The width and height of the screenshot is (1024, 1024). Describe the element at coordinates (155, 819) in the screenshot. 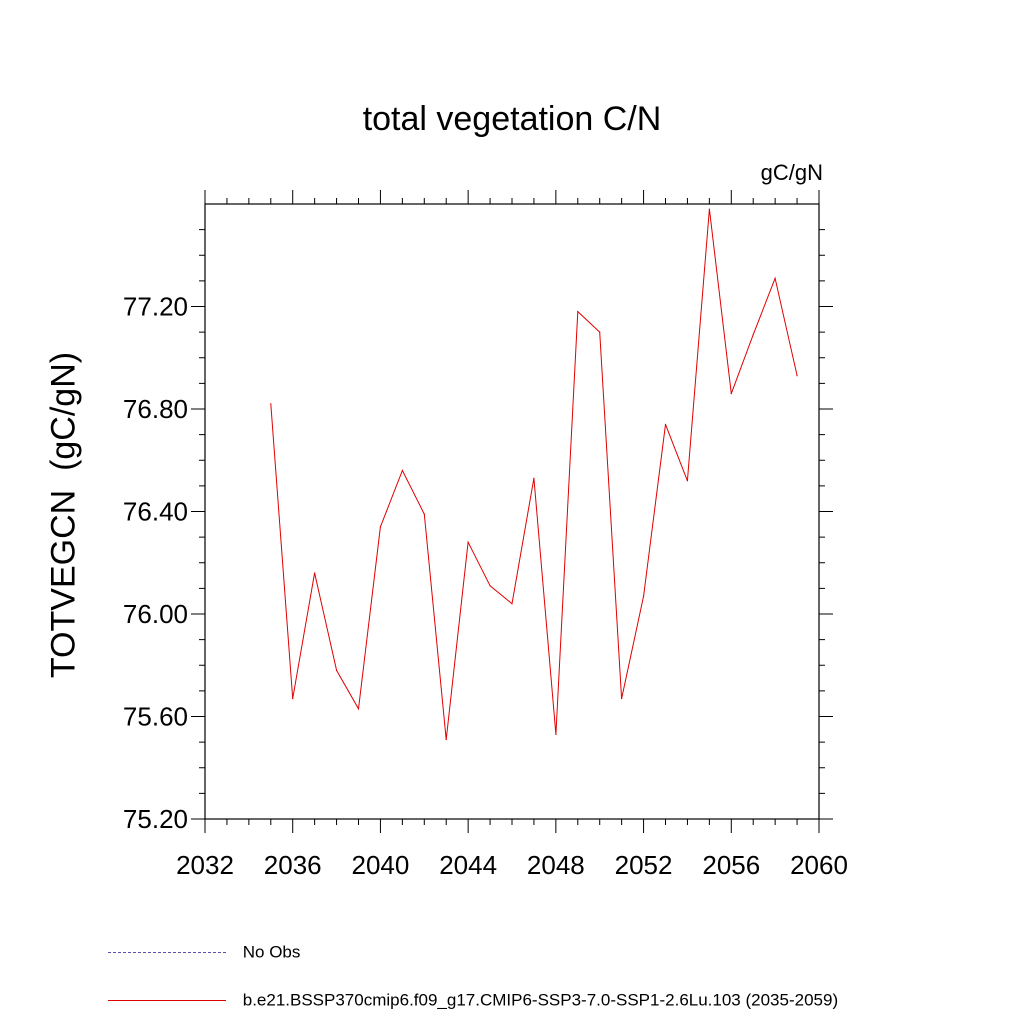

I see `y-tick-label: 75.20` at that location.